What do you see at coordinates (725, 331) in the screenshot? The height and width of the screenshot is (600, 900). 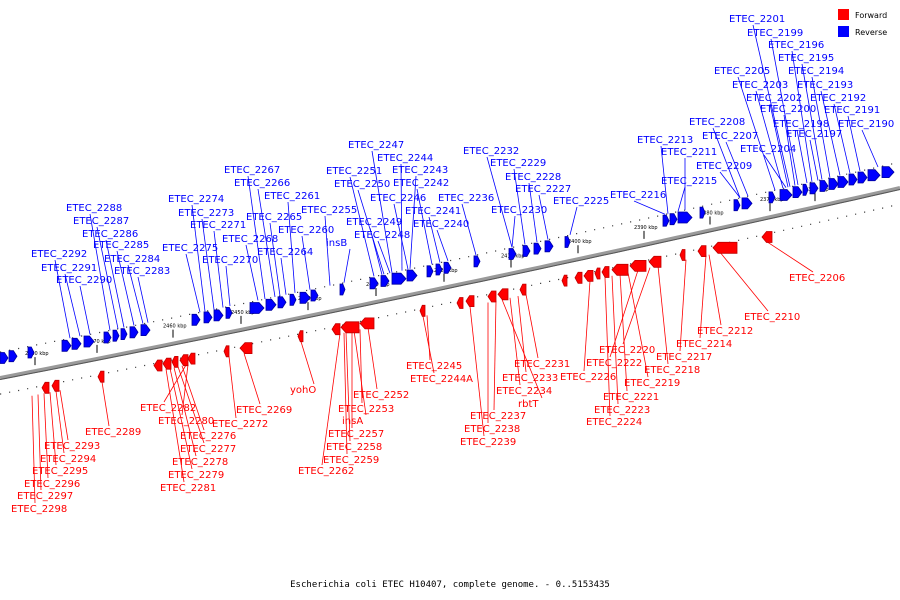 I see `forward-gene-label: ETEC_2212` at bounding box center [725, 331].